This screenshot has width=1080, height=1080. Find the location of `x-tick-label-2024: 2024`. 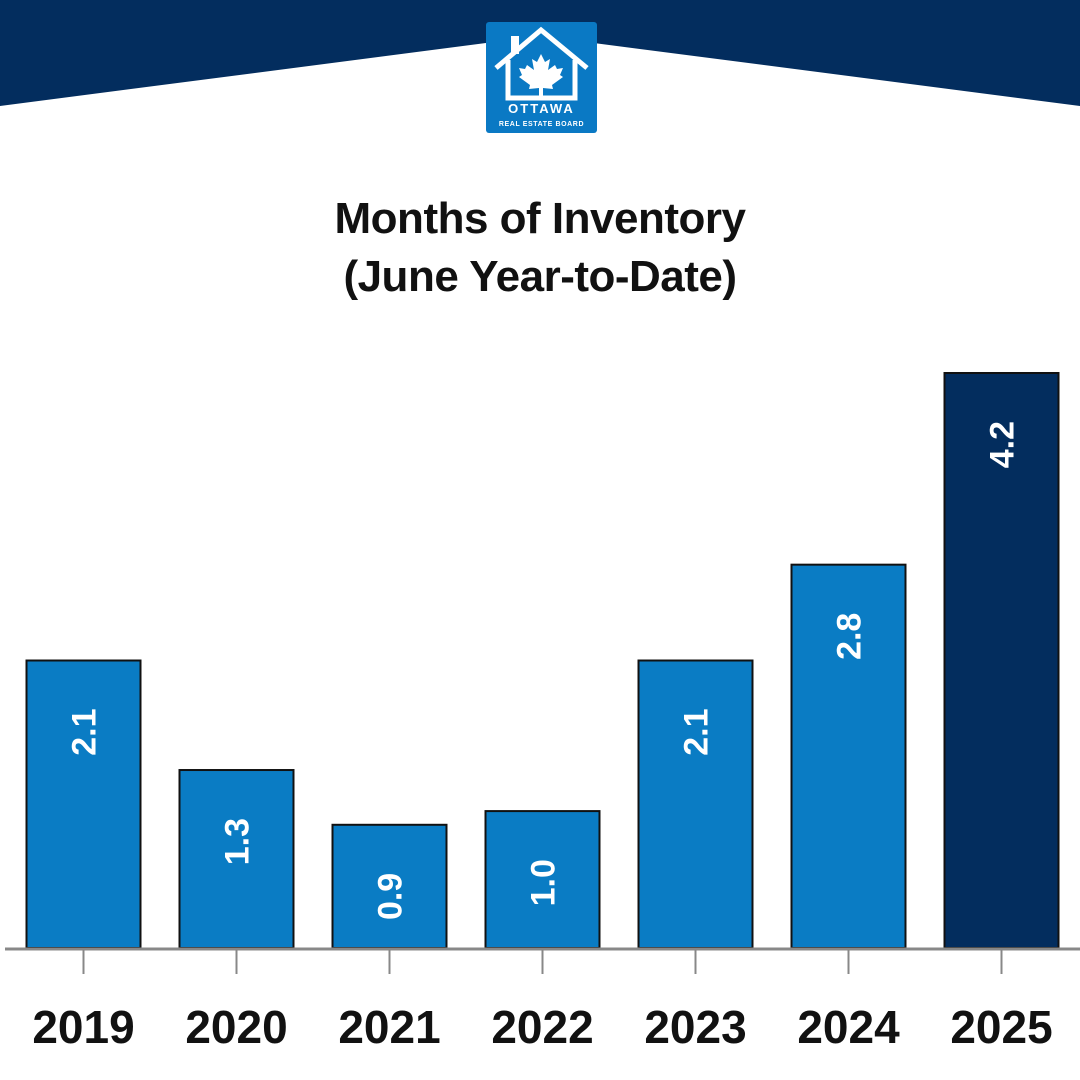

x-tick-label-2024: 2024 is located at coordinates (848, 1027).